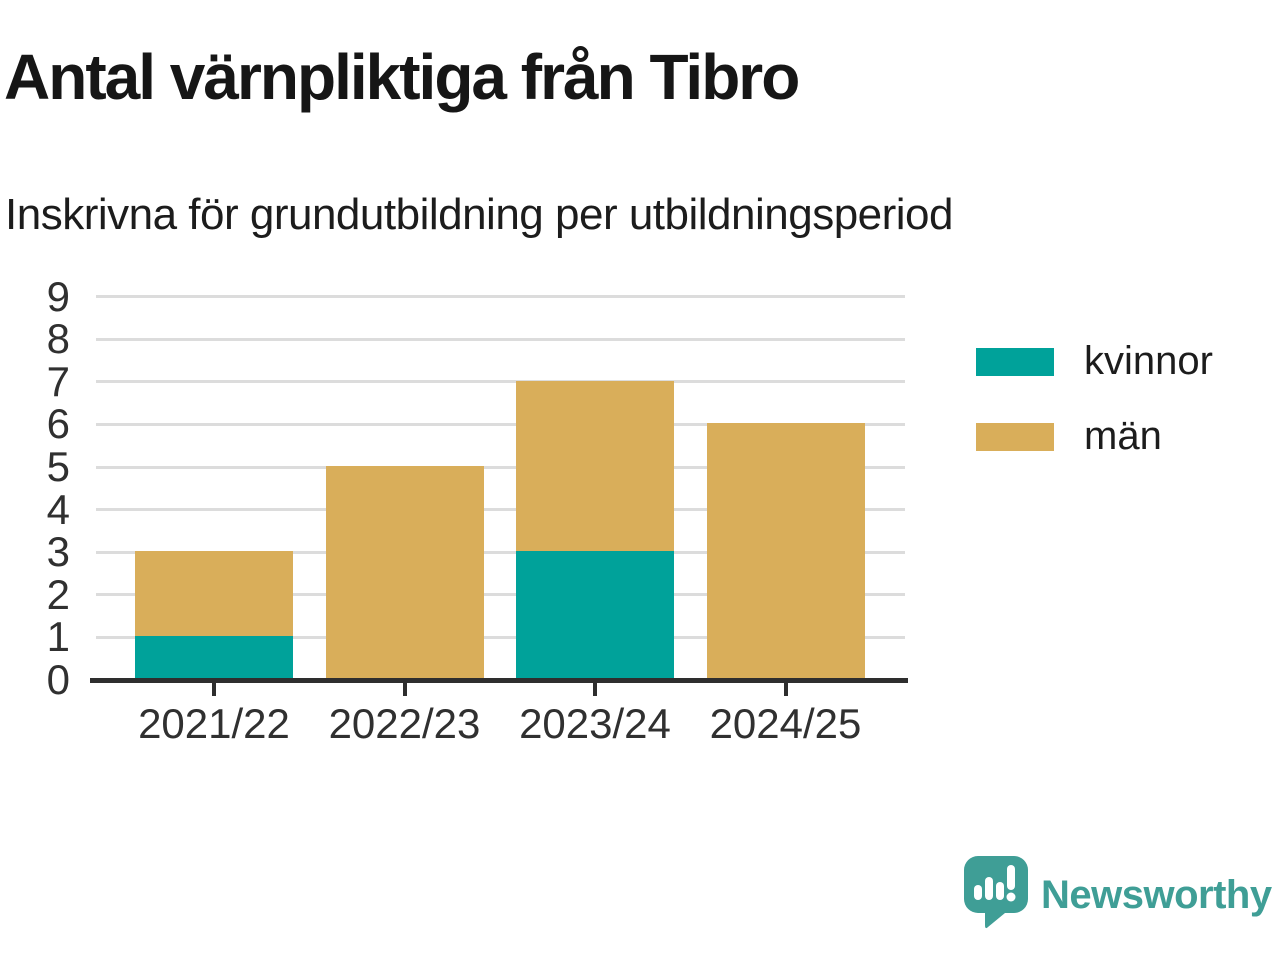 Image resolution: width=1280 pixels, height=960 pixels. What do you see at coordinates (1015, 361) in the screenshot?
I see `legend-swatch-kvinnor` at bounding box center [1015, 361].